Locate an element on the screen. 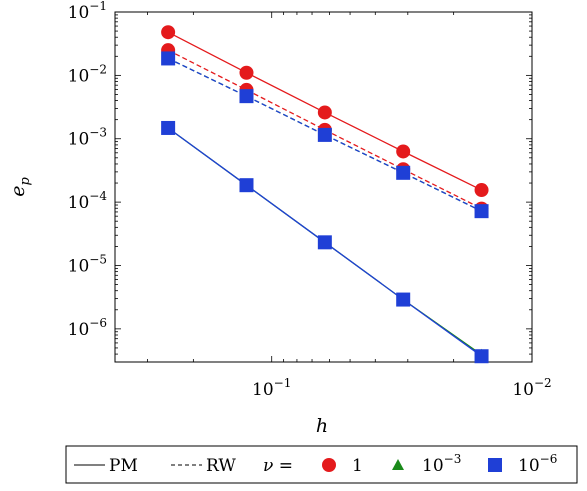  x-axis-label: h is located at coordinates (322, 426).